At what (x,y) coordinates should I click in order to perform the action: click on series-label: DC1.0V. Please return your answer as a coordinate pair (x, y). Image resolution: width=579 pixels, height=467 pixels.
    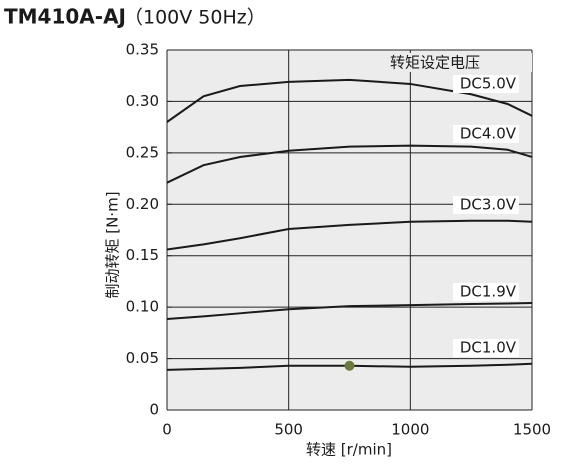
    Looking at the image, I should click on (488, 348).